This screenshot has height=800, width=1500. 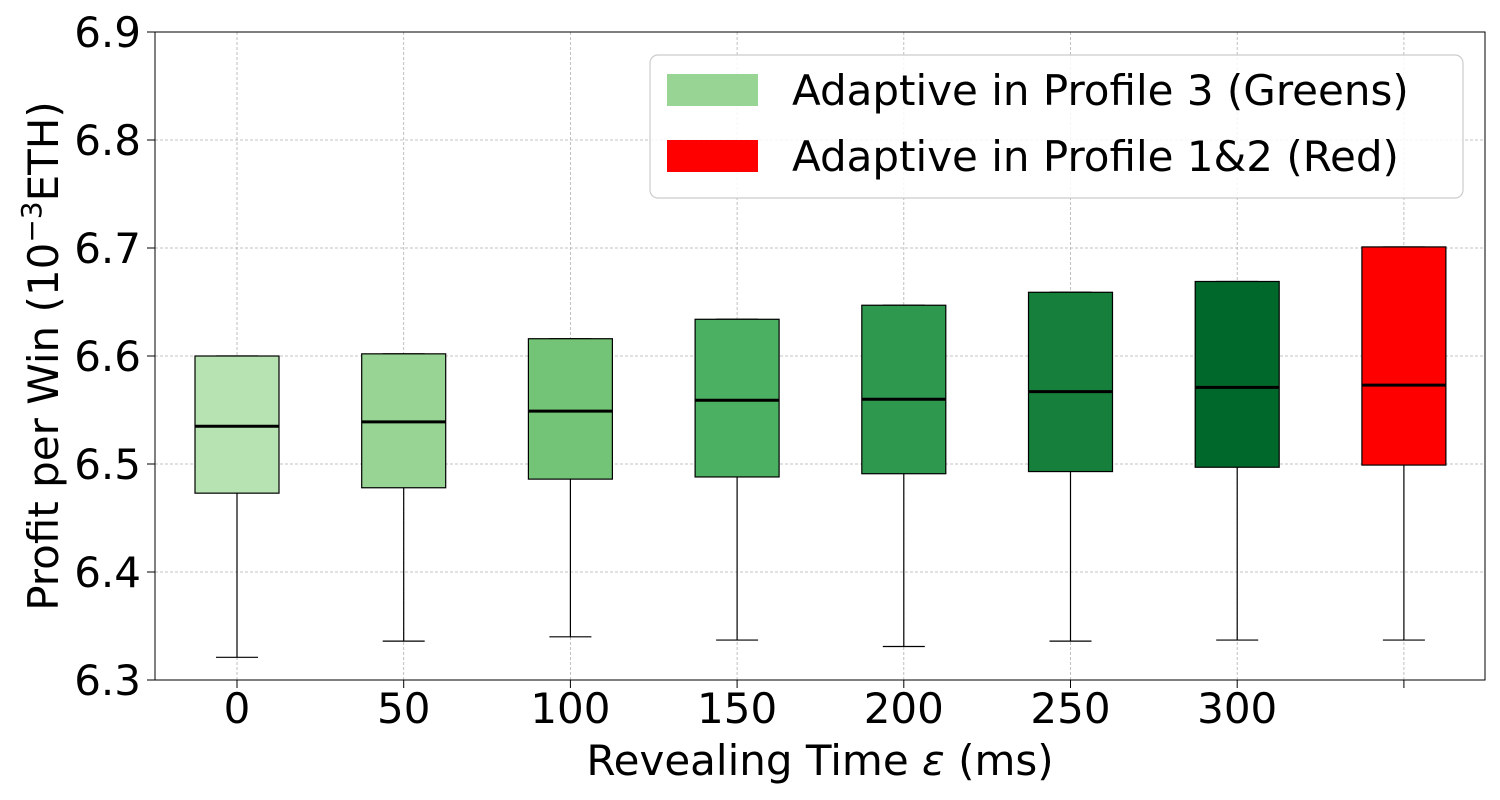 I want to click on x-tick-label: 100, so click(x=570, y=708).